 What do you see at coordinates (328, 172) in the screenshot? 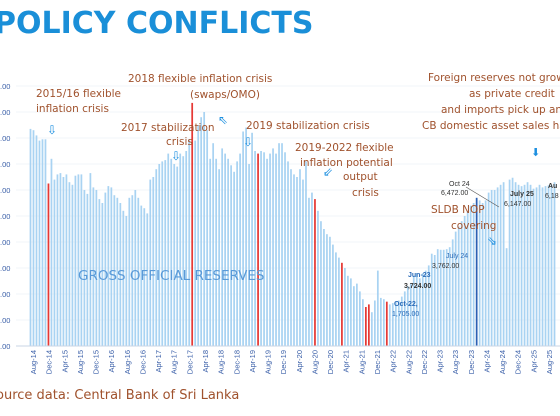
I see `annotation-2019-2022-arrow: ⇙` at bounding box center [328, 172].